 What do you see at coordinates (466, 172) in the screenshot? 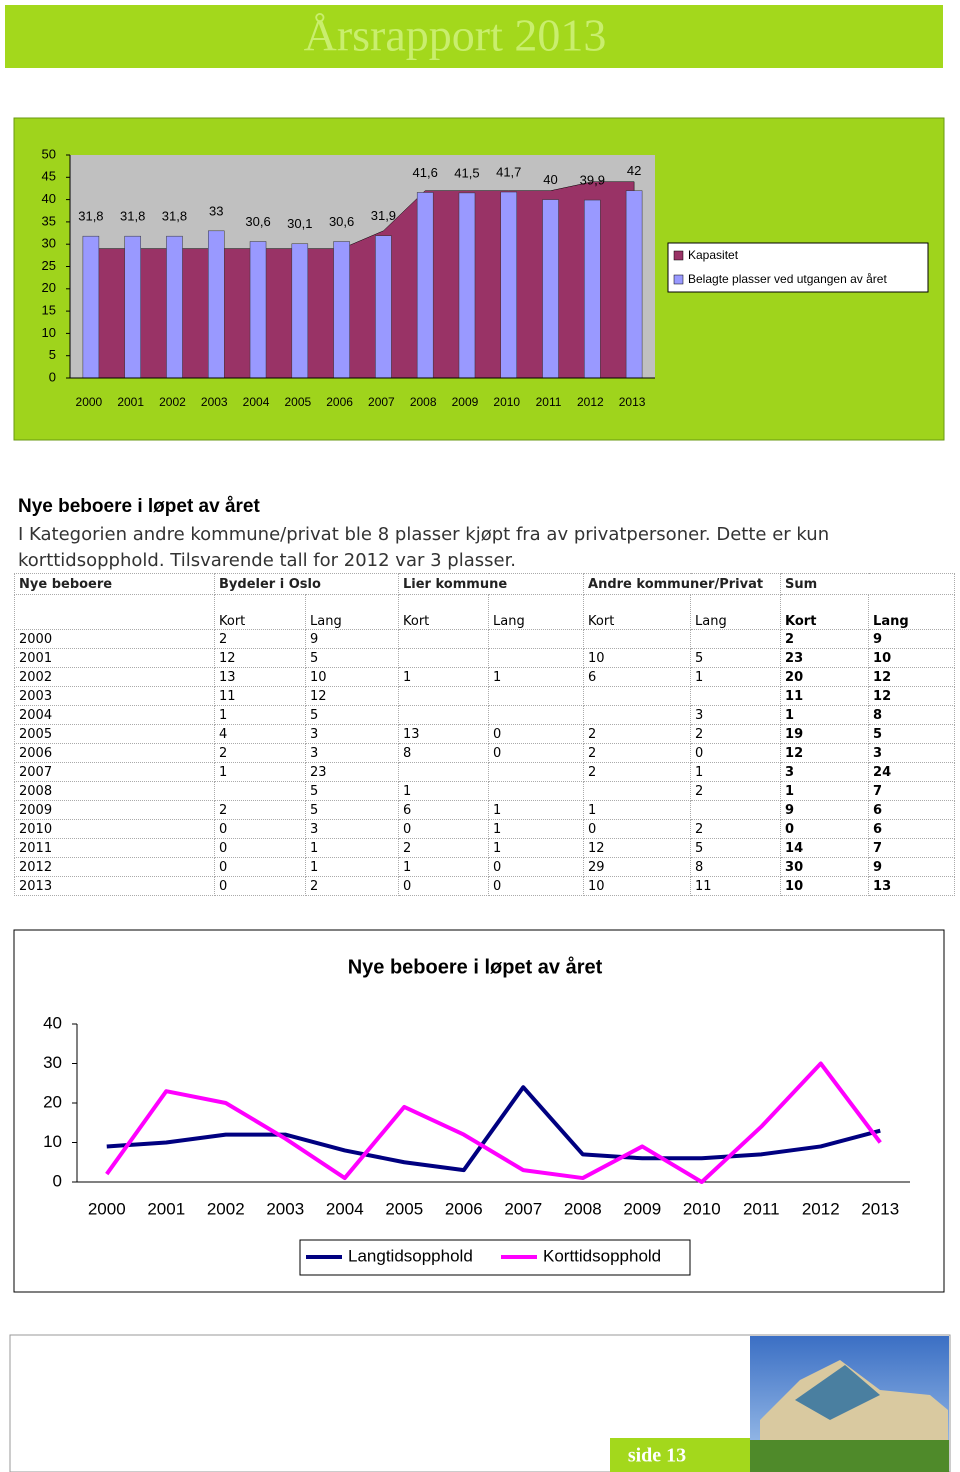
I see `value-label: 41,5` at bounding box center [466, 172].